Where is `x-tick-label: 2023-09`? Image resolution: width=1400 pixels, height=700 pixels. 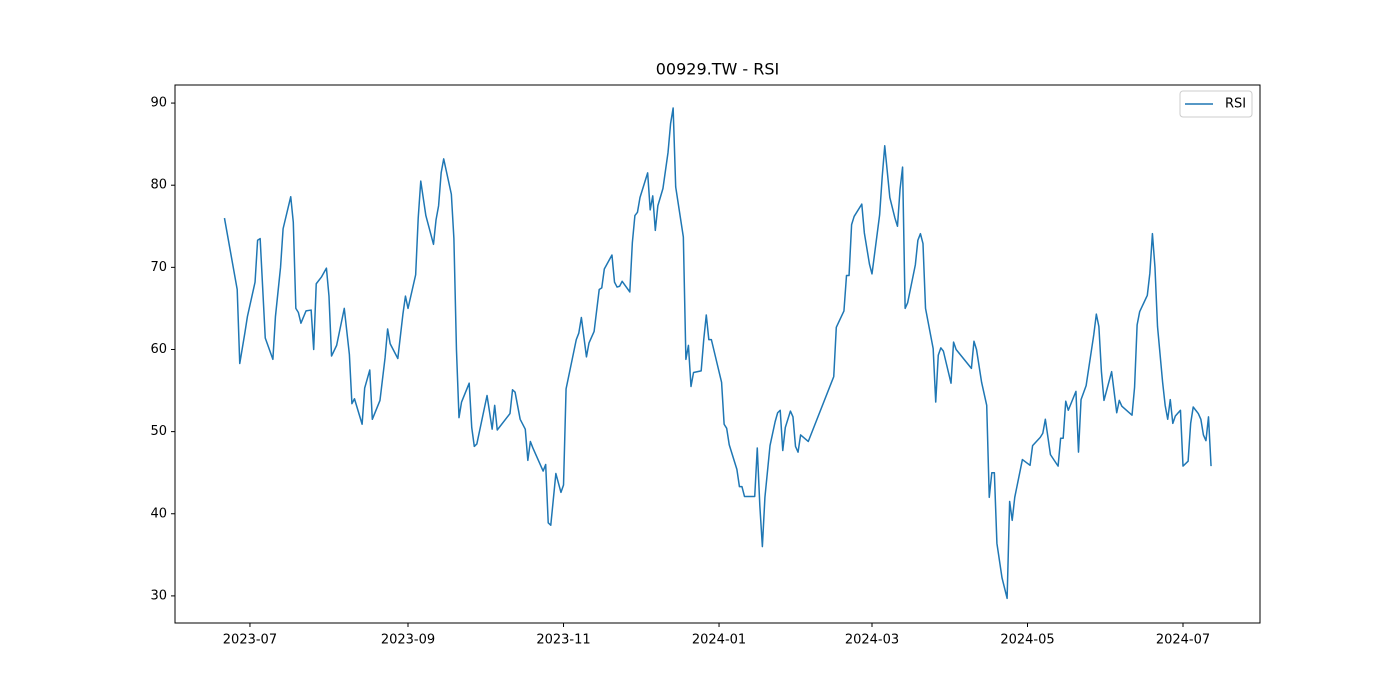 x-tick-label: 2023-09 is located at coordinates (408, 640).